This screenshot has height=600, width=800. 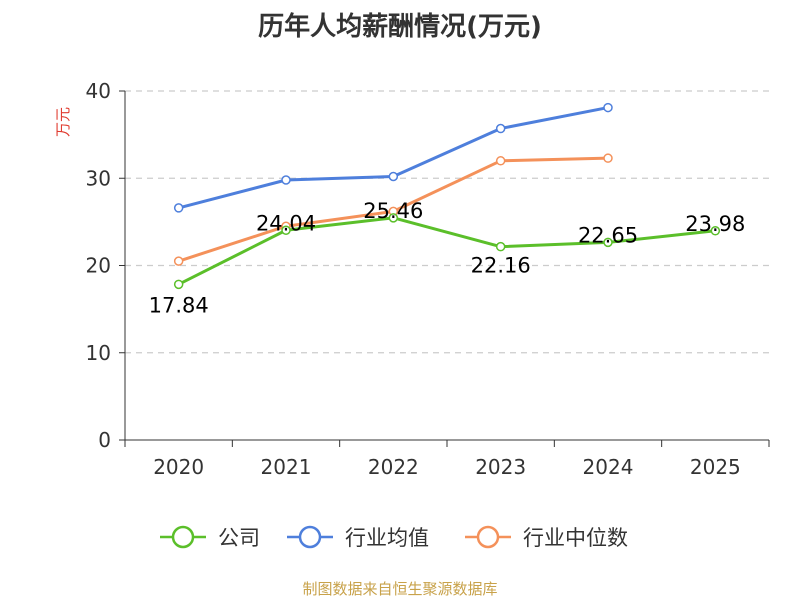 I want to click on chart-title: 历年人均薪酬情况(万元), so click(x=400, y=27).